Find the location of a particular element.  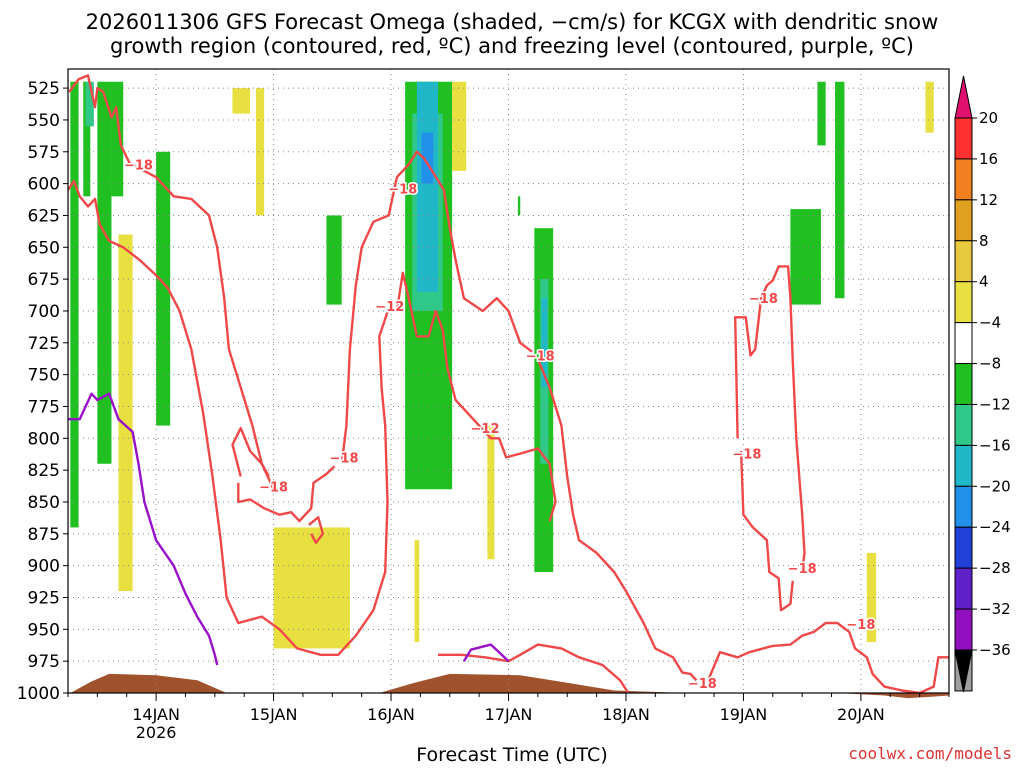

y-tick-label: 600 is located at coordinates (44, 185).